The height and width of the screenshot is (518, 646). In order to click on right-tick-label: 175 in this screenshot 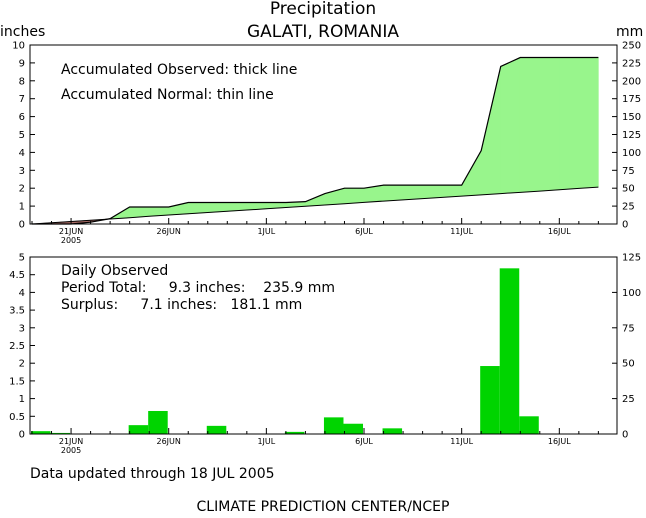, I will do `click(631, 99)`.